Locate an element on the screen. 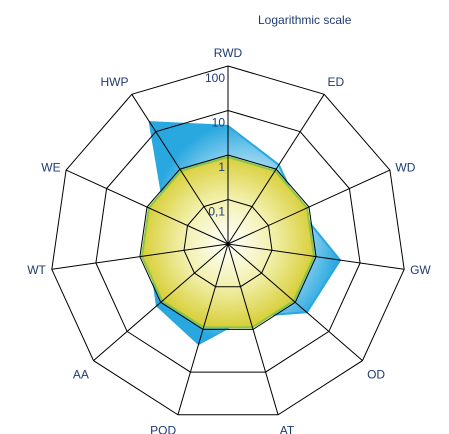 The height and width of the screenshot is (434, 449). grid-spoke-wd is located at coordinates (309, 207).